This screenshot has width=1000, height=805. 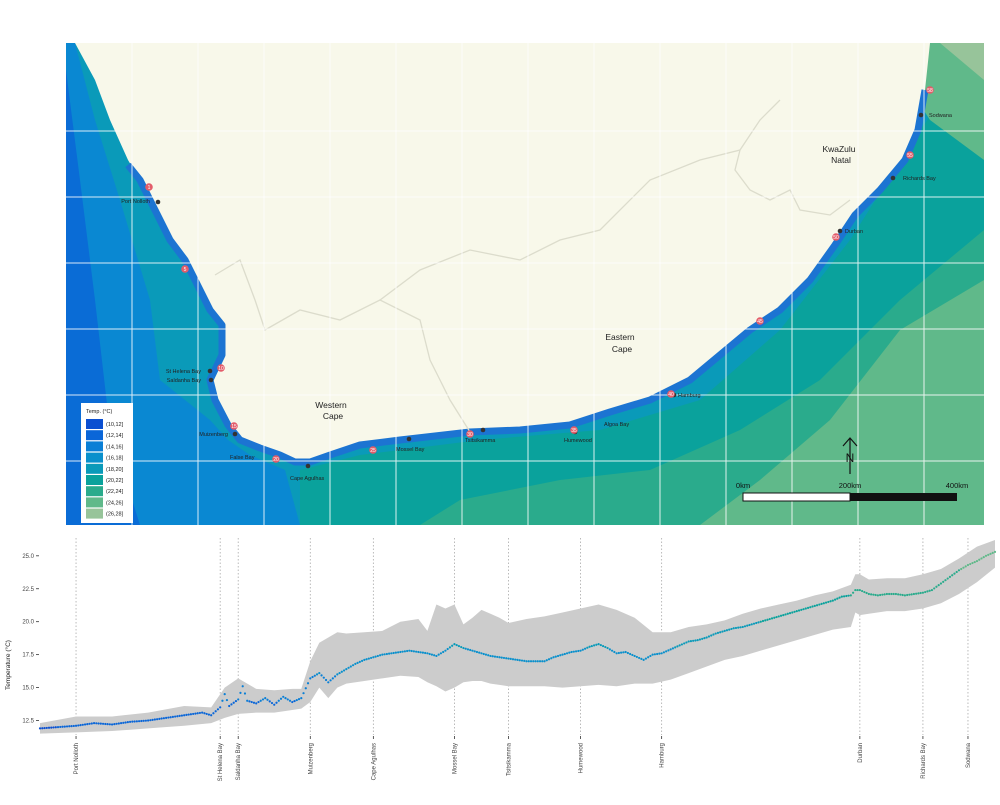 I want to click on y-tick-label-5: 25.0, so click(x=28, y=557).